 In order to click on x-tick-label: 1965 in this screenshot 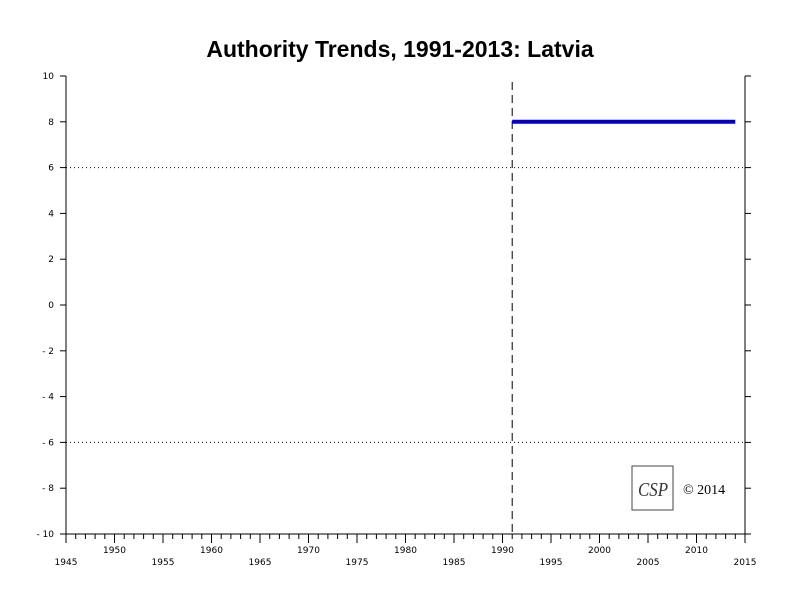, I will do `click(260, 563)`.